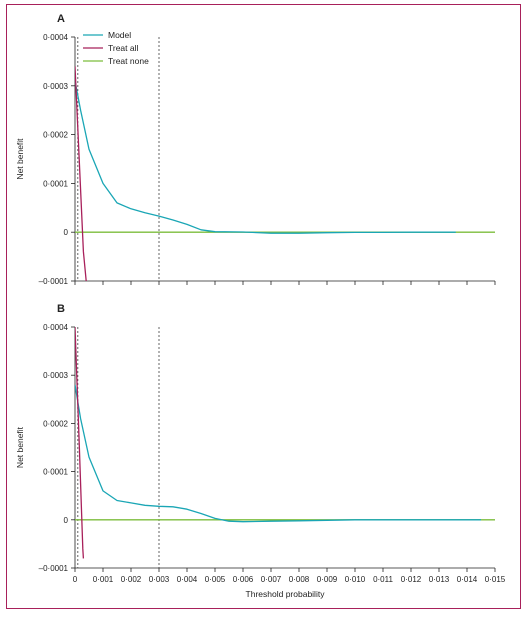  I want to click on panel-letter: A, so click(61, 19).